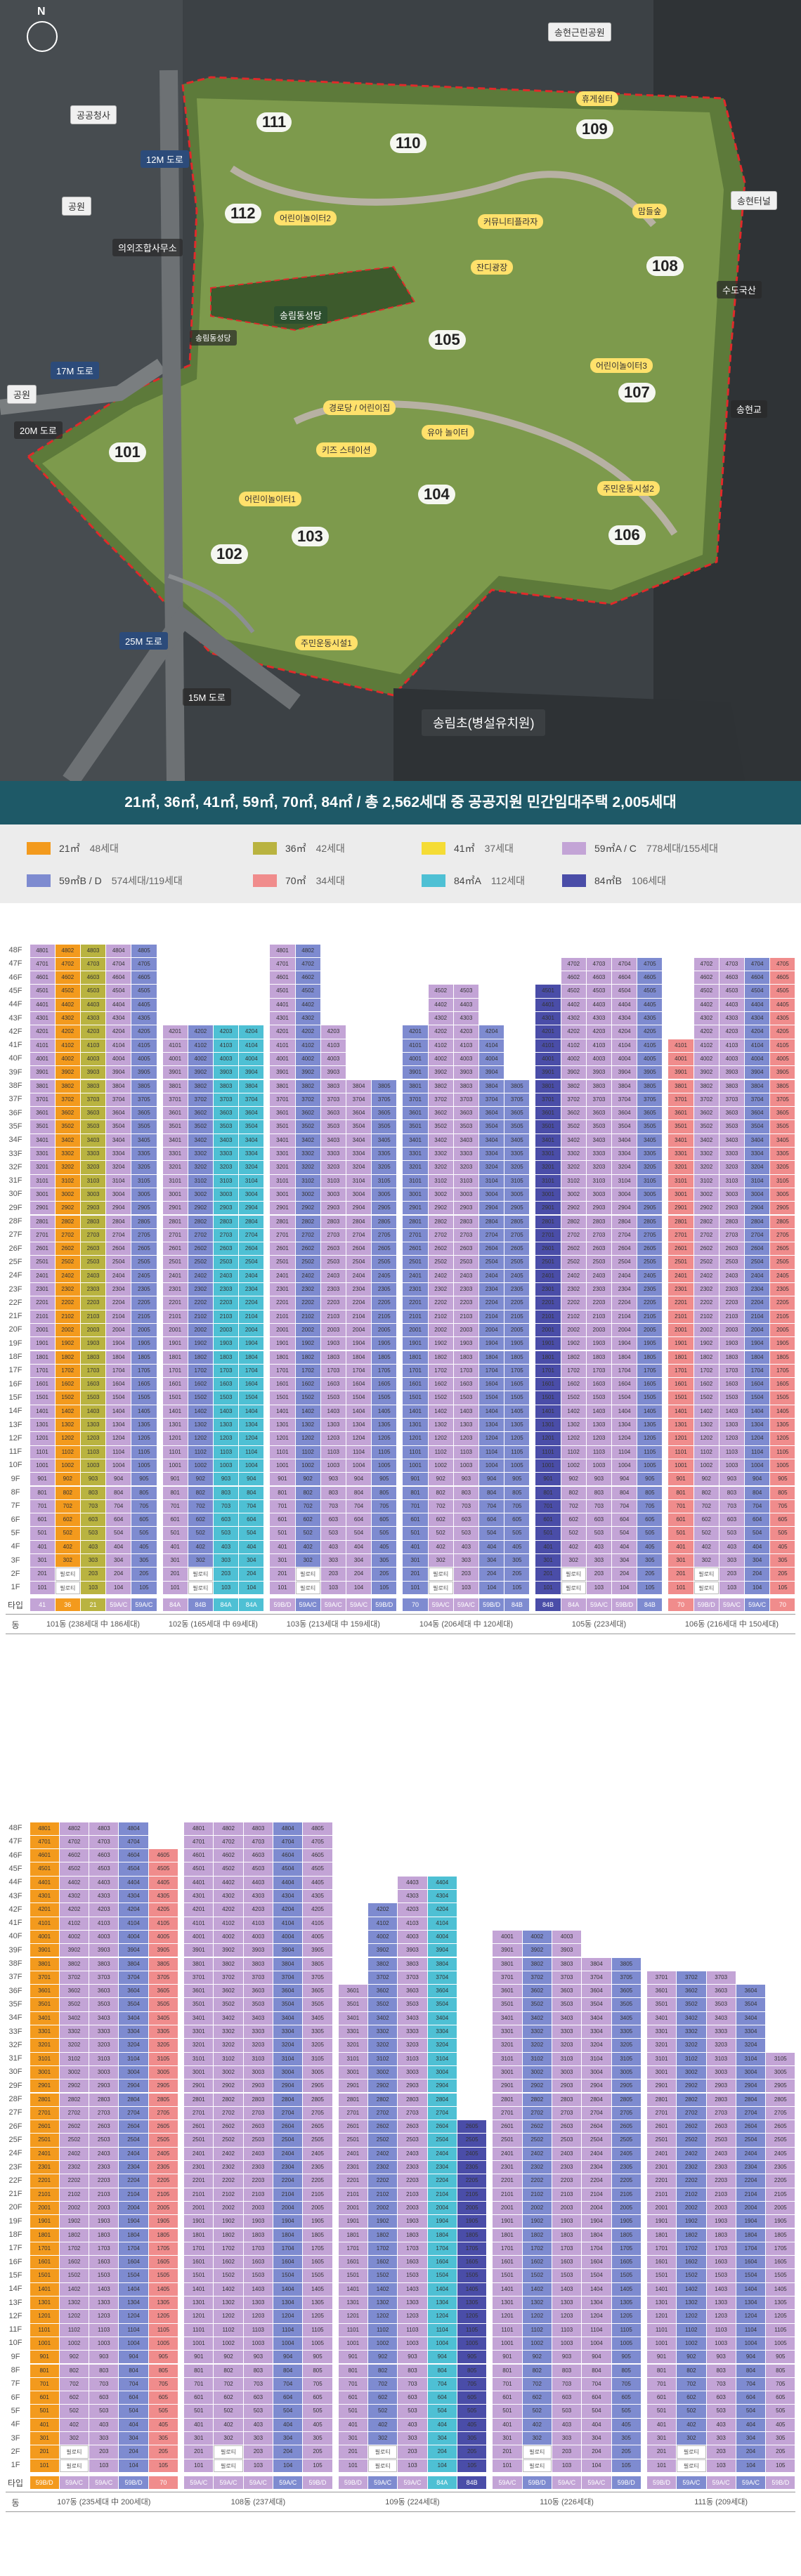  What do you see at coordinates (104, 2194) in the screenshot?
I see `unit-cell: 2103` at bounding box center [104, 2194].